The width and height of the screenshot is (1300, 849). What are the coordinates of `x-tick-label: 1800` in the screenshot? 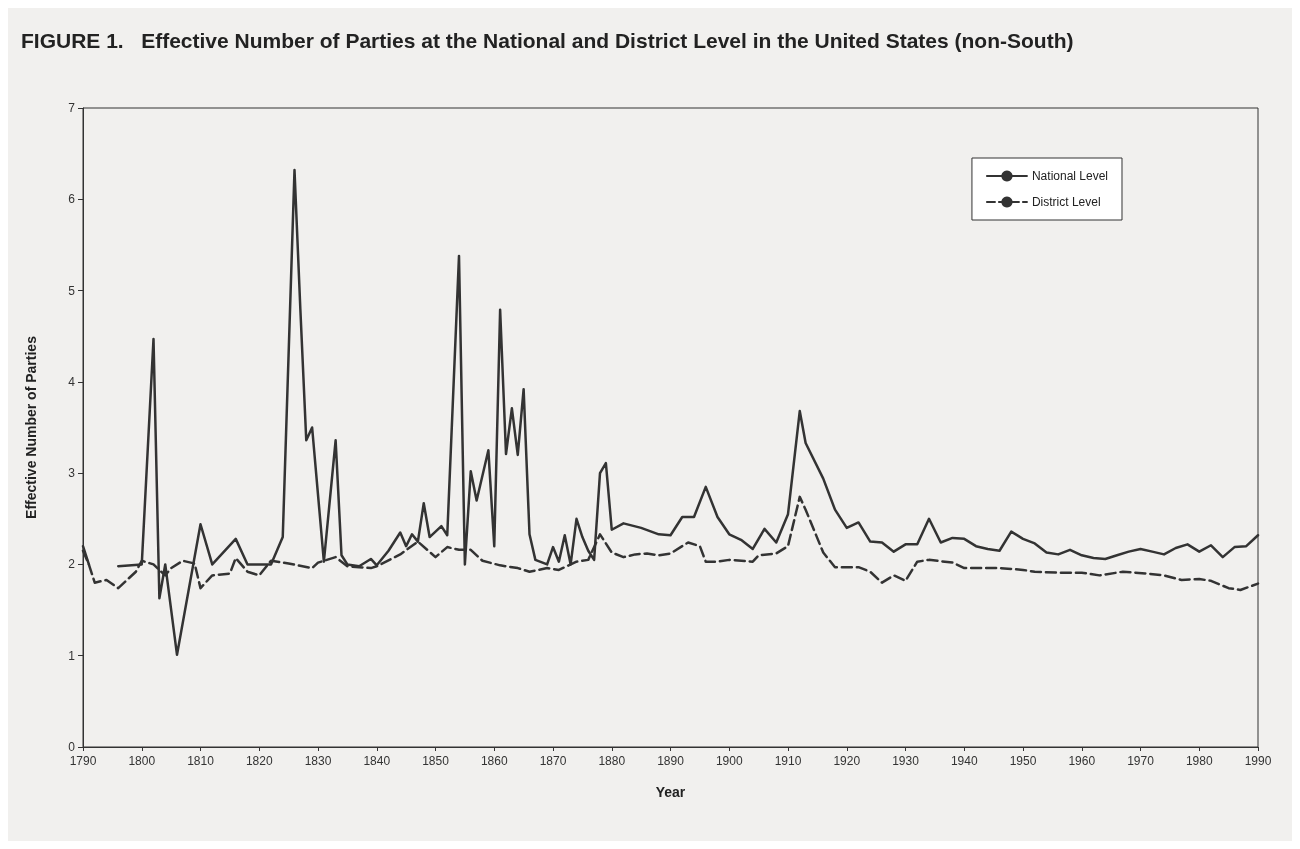 It's located at (142, 761).